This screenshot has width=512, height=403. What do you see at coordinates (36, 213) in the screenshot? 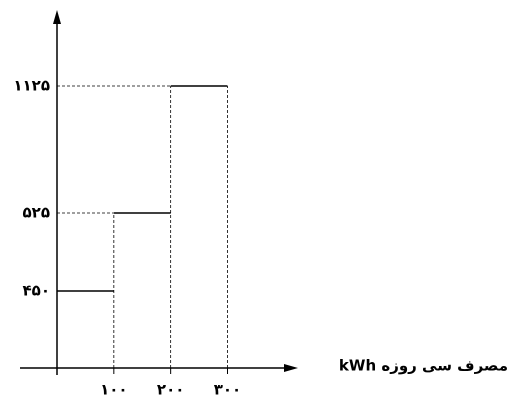
I see `y-tick-label: ۵۲۵` at bounding box center [36, 213].